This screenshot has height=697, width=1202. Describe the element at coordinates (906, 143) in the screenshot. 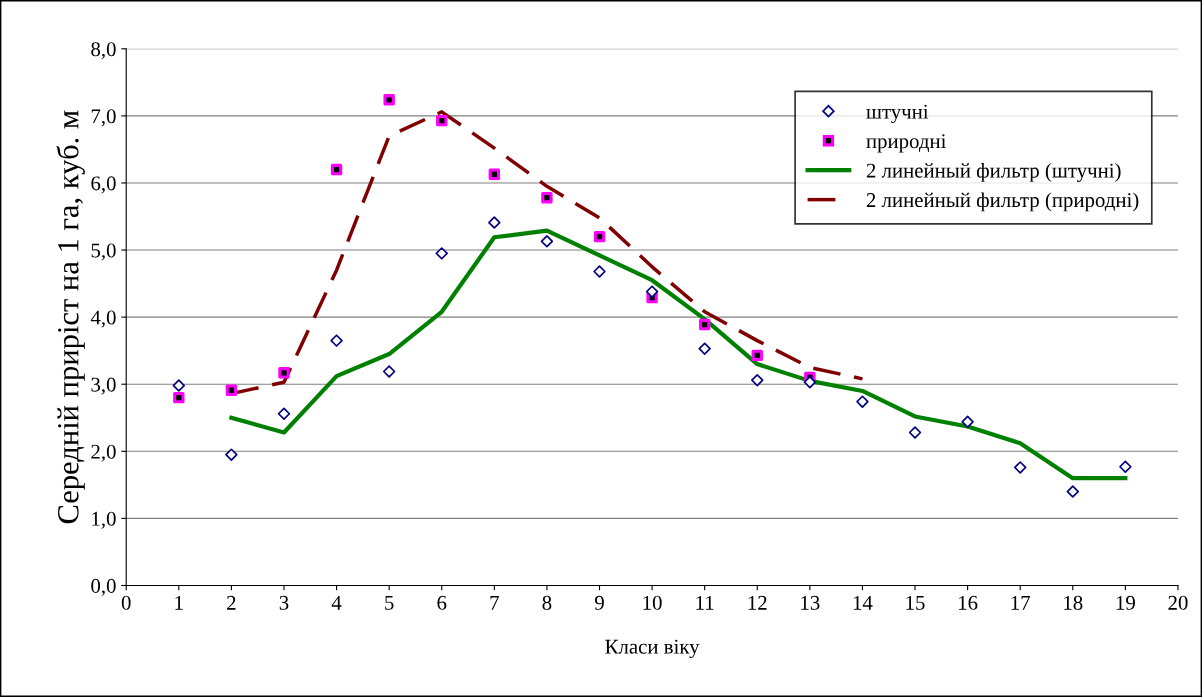

I see `legend-label: природні` at that location.